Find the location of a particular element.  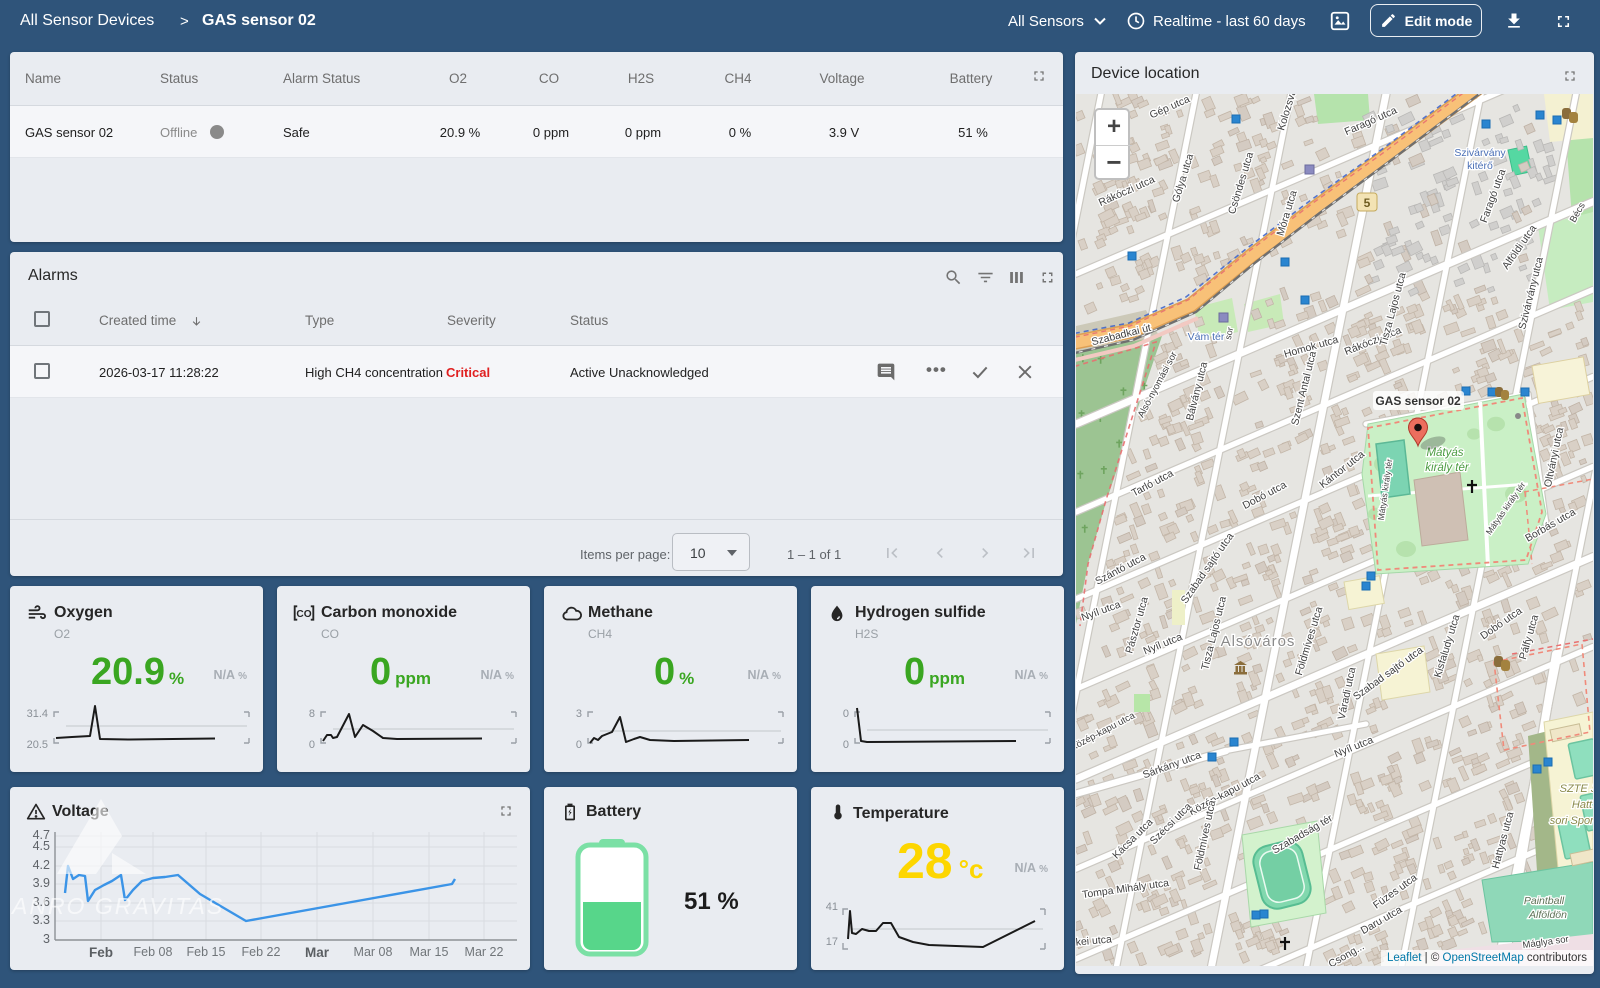

svg-text: 5 is located at coordinates (1367, 203).